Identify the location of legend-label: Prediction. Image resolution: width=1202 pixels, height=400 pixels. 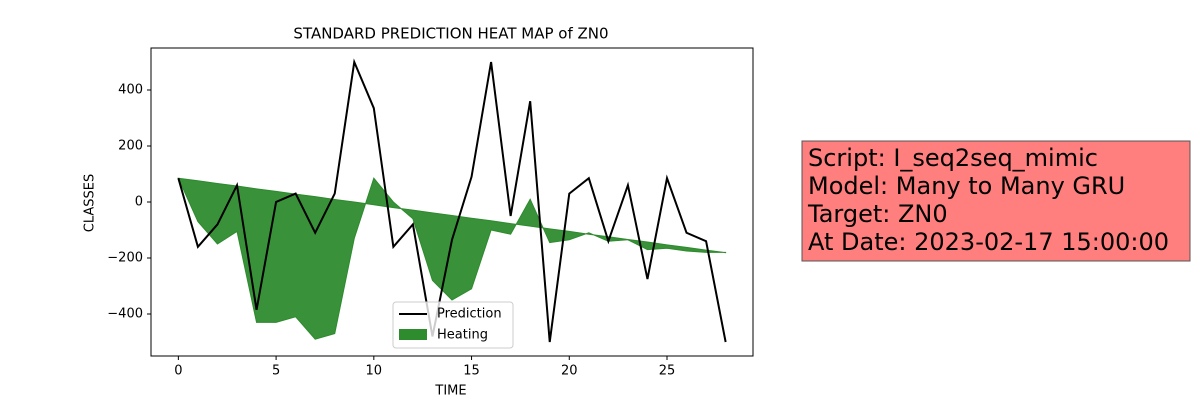
(469, 314).